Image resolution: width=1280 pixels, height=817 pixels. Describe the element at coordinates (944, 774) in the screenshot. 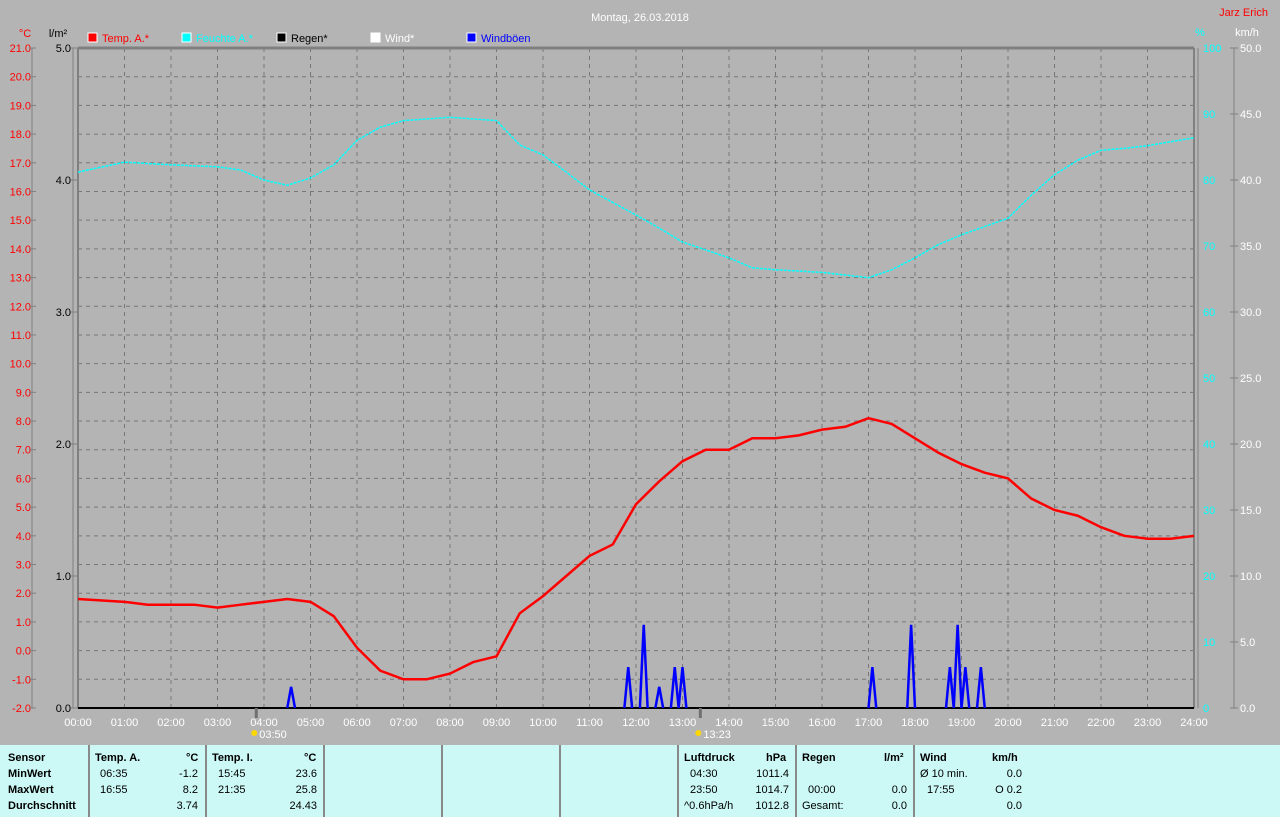

I see `wind-avg-label: Ø 10 min.` at that location.